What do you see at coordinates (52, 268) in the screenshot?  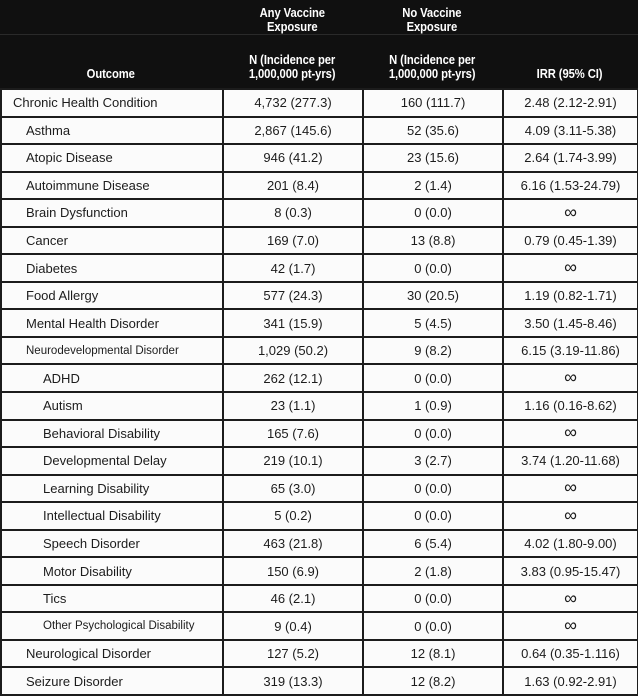 I see `outcome-label: Diabetes` at bounding box center [52, 268].